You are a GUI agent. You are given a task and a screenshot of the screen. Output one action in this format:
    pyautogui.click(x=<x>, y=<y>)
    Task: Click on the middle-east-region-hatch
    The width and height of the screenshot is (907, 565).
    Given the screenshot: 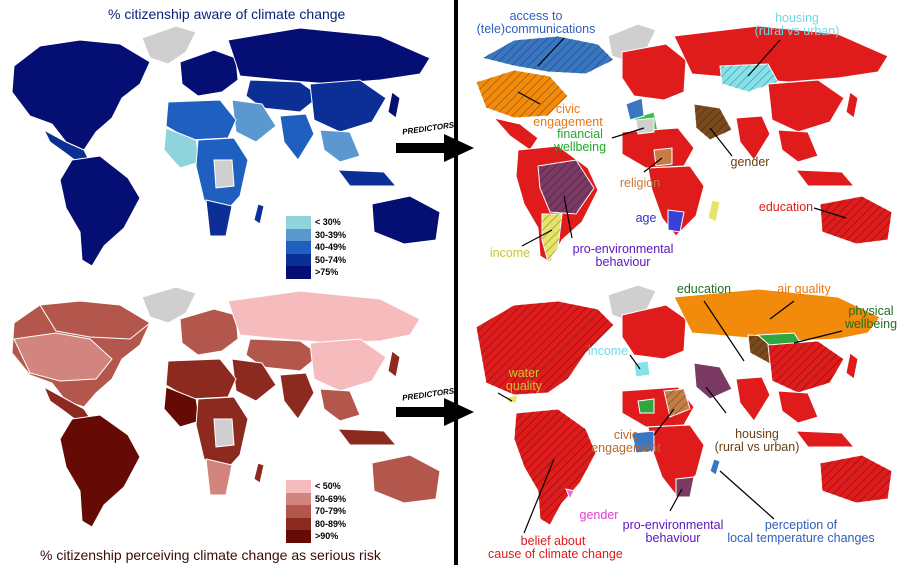 What is the action you would take?
    pyautogui.click(x=713, y=122)
    